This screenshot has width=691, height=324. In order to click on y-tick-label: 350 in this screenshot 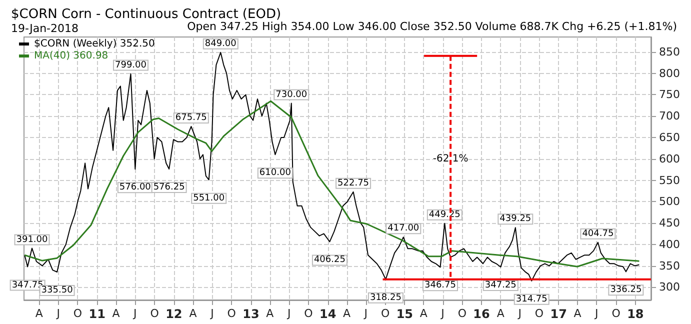, I will do `click(669, 265)`.